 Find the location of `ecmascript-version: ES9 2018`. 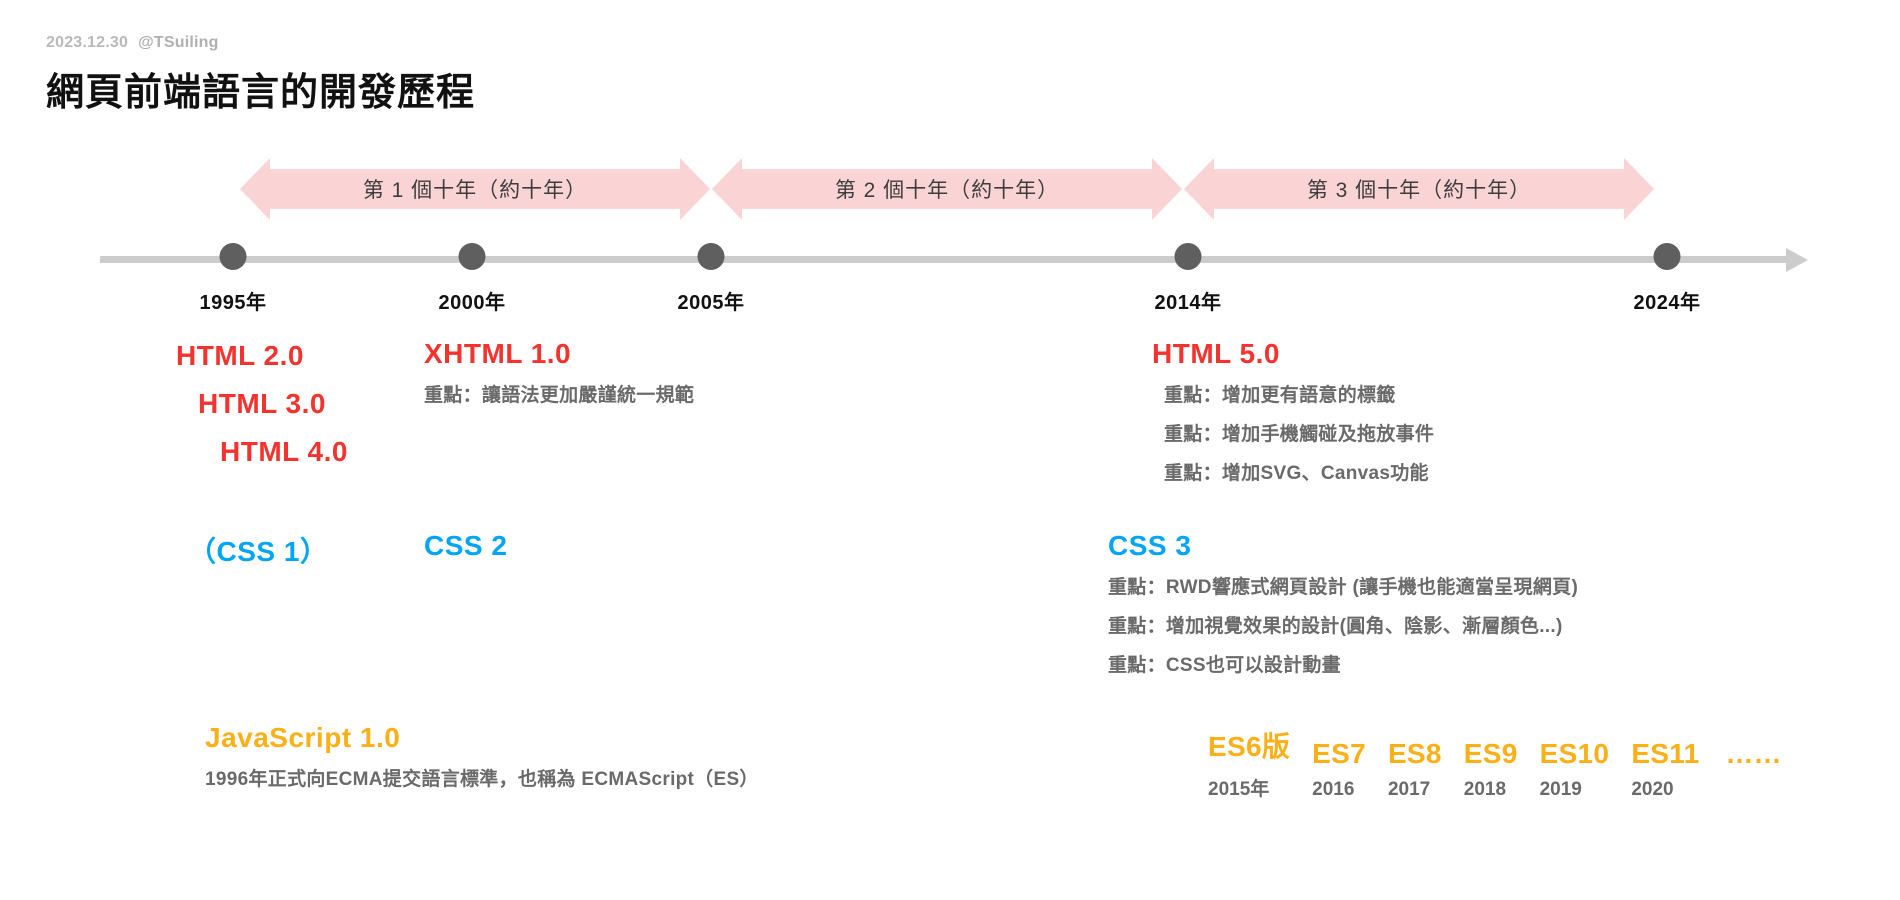

ecmascript-version: ES9 2018 is located at coordinates (1491, 769).